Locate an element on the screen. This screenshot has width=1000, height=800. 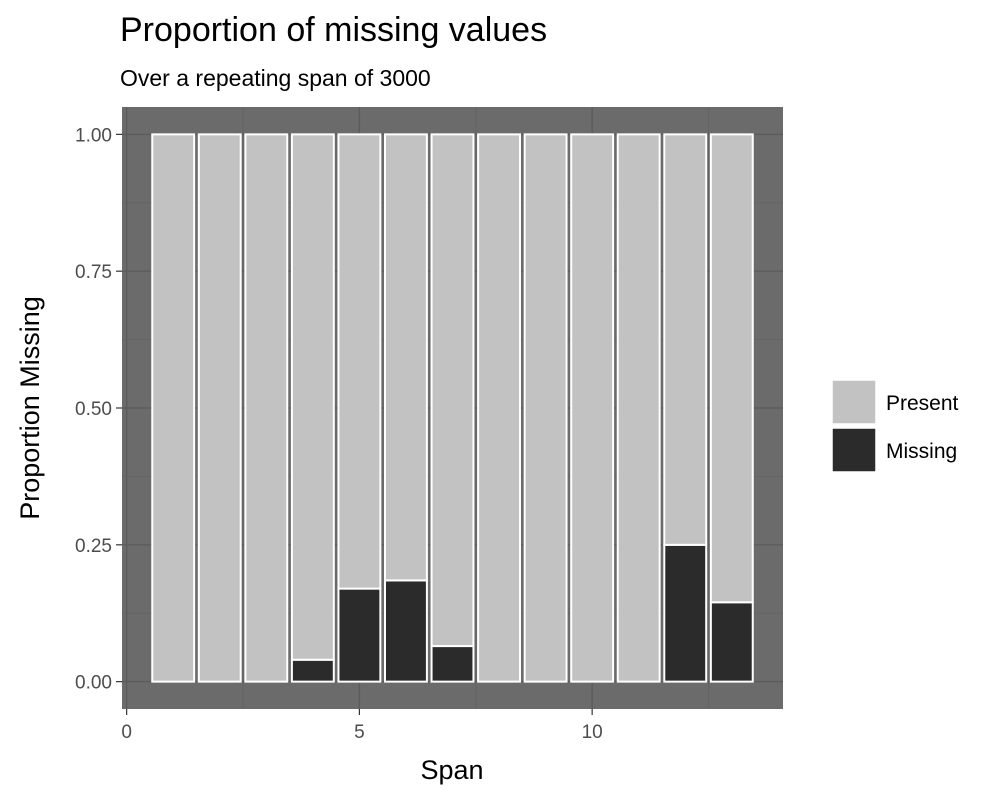
y-tick-label: 0.75 is located at coordinates (93, 272).